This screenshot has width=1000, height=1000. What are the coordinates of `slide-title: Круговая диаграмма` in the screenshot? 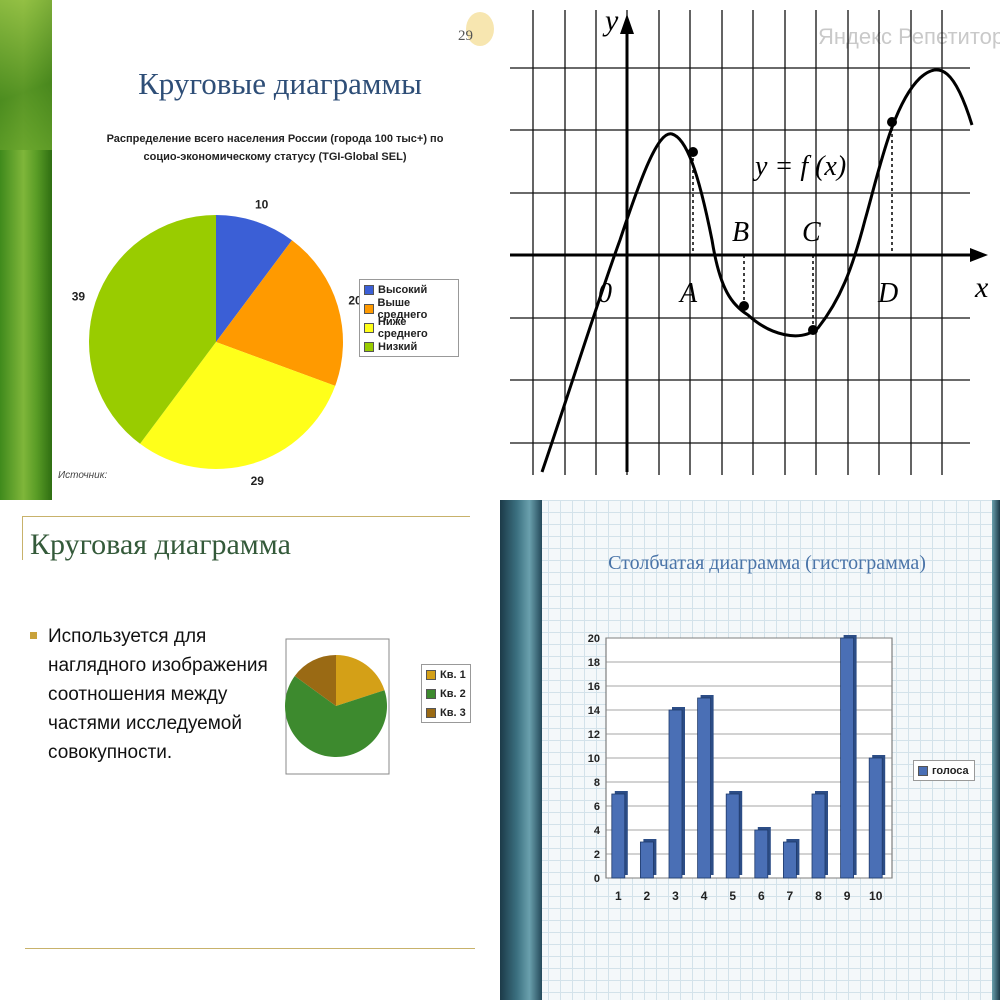 It's located at (160, 544).